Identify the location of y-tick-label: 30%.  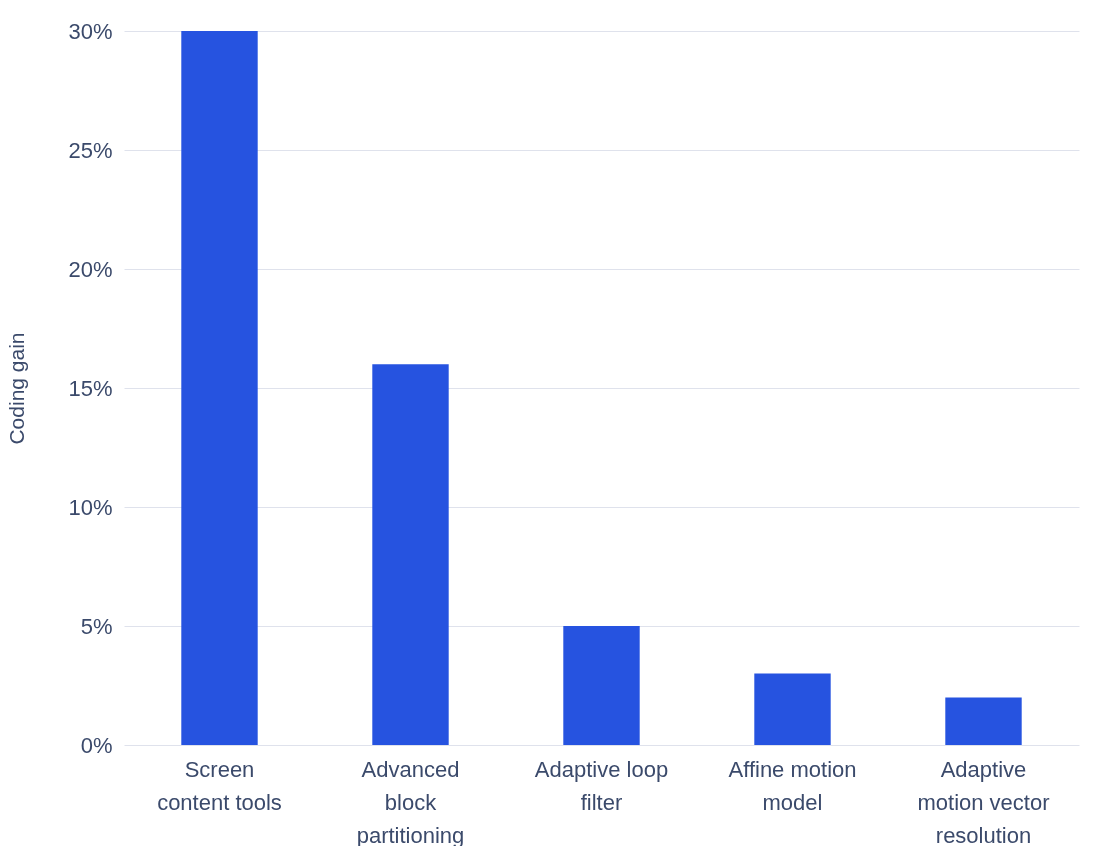
(90, 31).